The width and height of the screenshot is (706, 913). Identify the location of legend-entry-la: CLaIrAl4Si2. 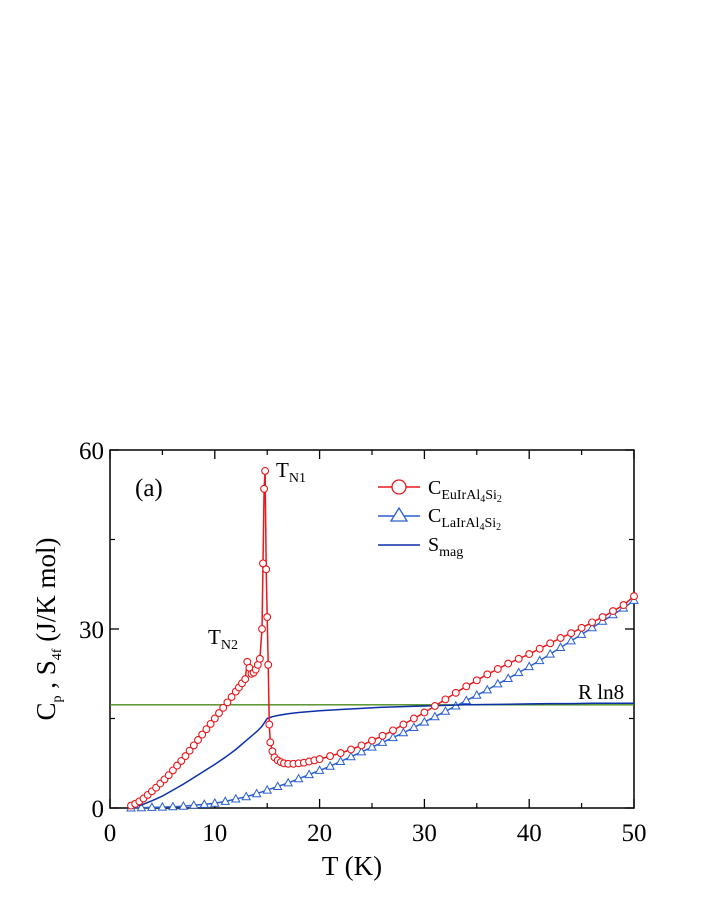
(439, 519).